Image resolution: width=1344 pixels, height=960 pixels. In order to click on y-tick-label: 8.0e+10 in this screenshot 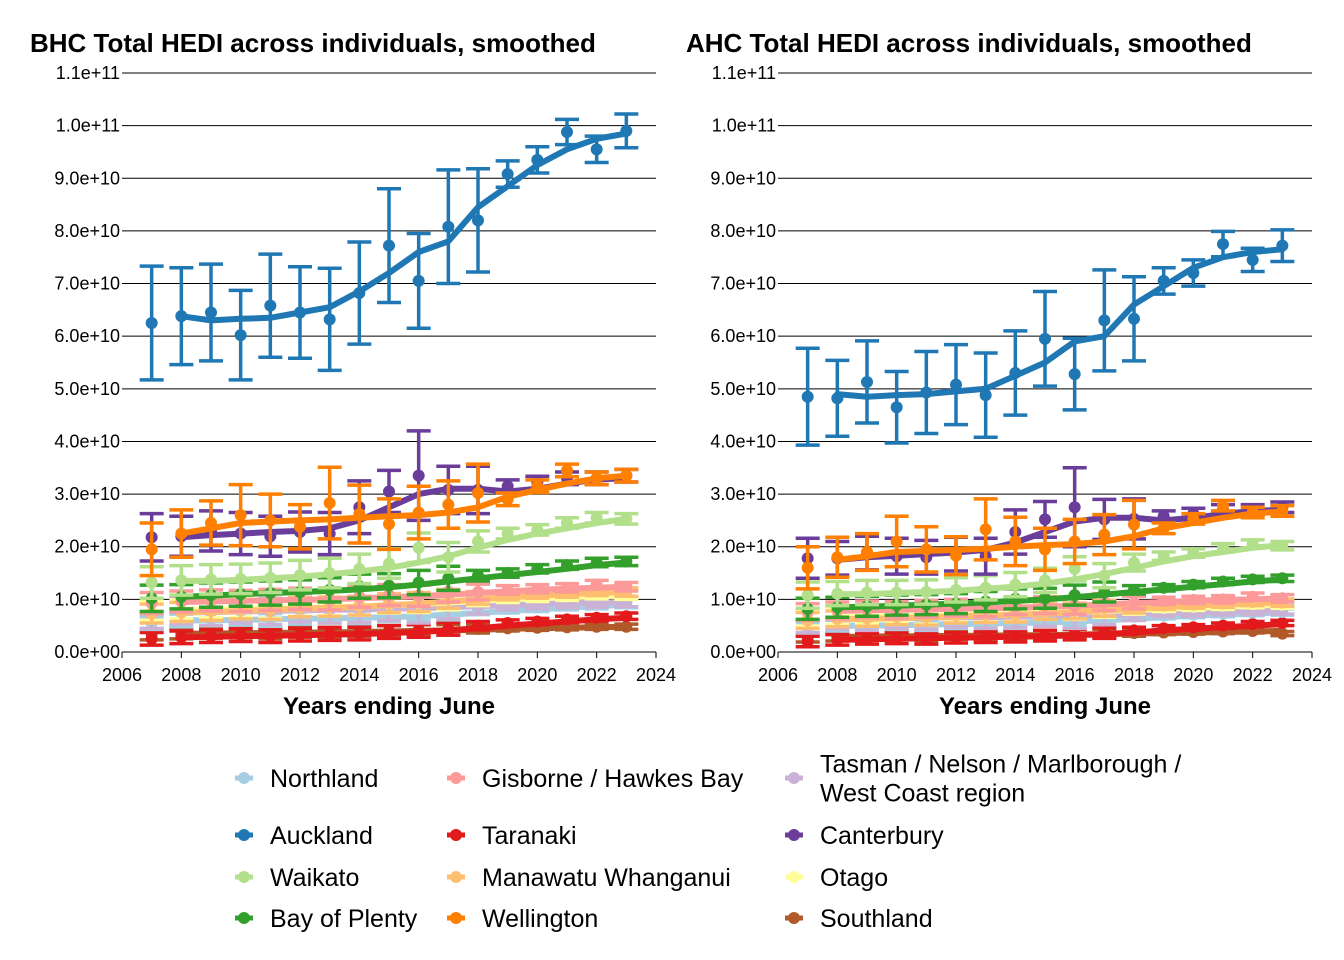, I will do `click(743, 231)`.